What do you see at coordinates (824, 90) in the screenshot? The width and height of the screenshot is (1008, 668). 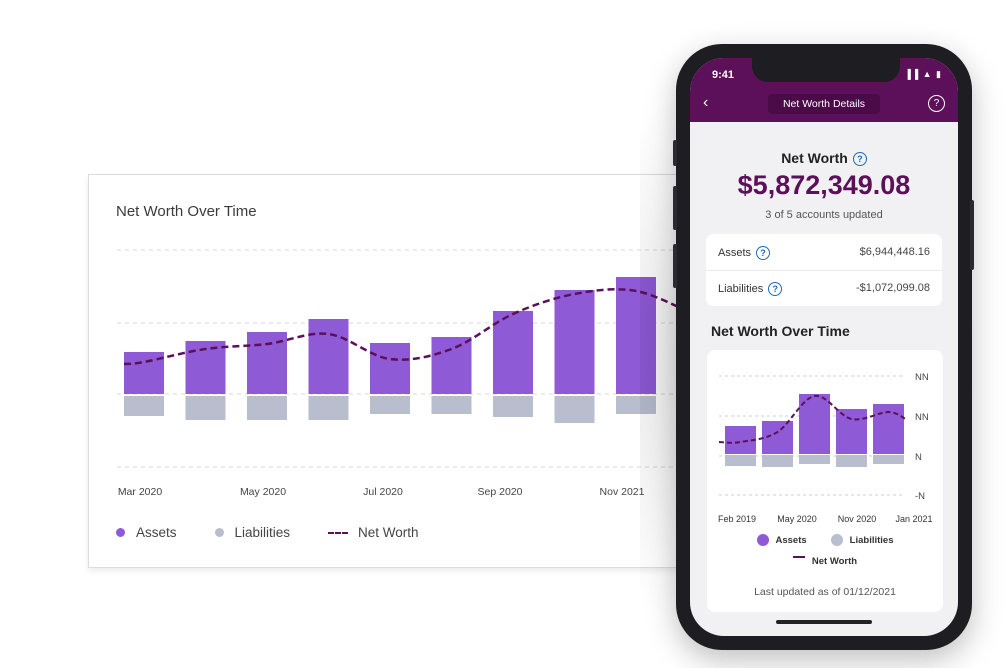 I see `app-header: 9:41 ▐▐ ▲ ▮ ‹ Net Worth Details ?` at bounding box center [824, 90].